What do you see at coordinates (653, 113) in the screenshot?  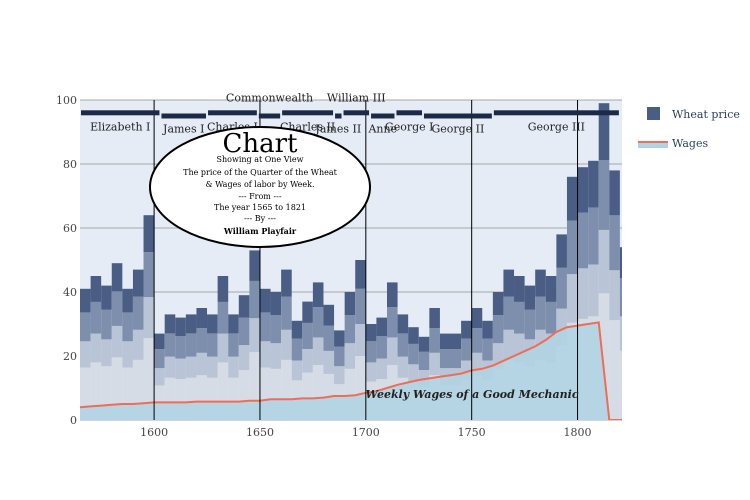 I see `legend-wheat-swatch` at bounding box center [653, 113].